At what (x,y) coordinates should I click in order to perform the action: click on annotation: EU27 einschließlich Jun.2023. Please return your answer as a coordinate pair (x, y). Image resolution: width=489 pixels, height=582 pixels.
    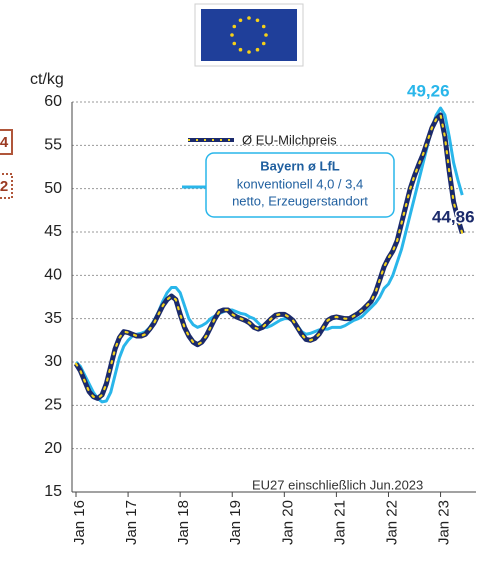
    Looking at the image, I should click on (337, 484).